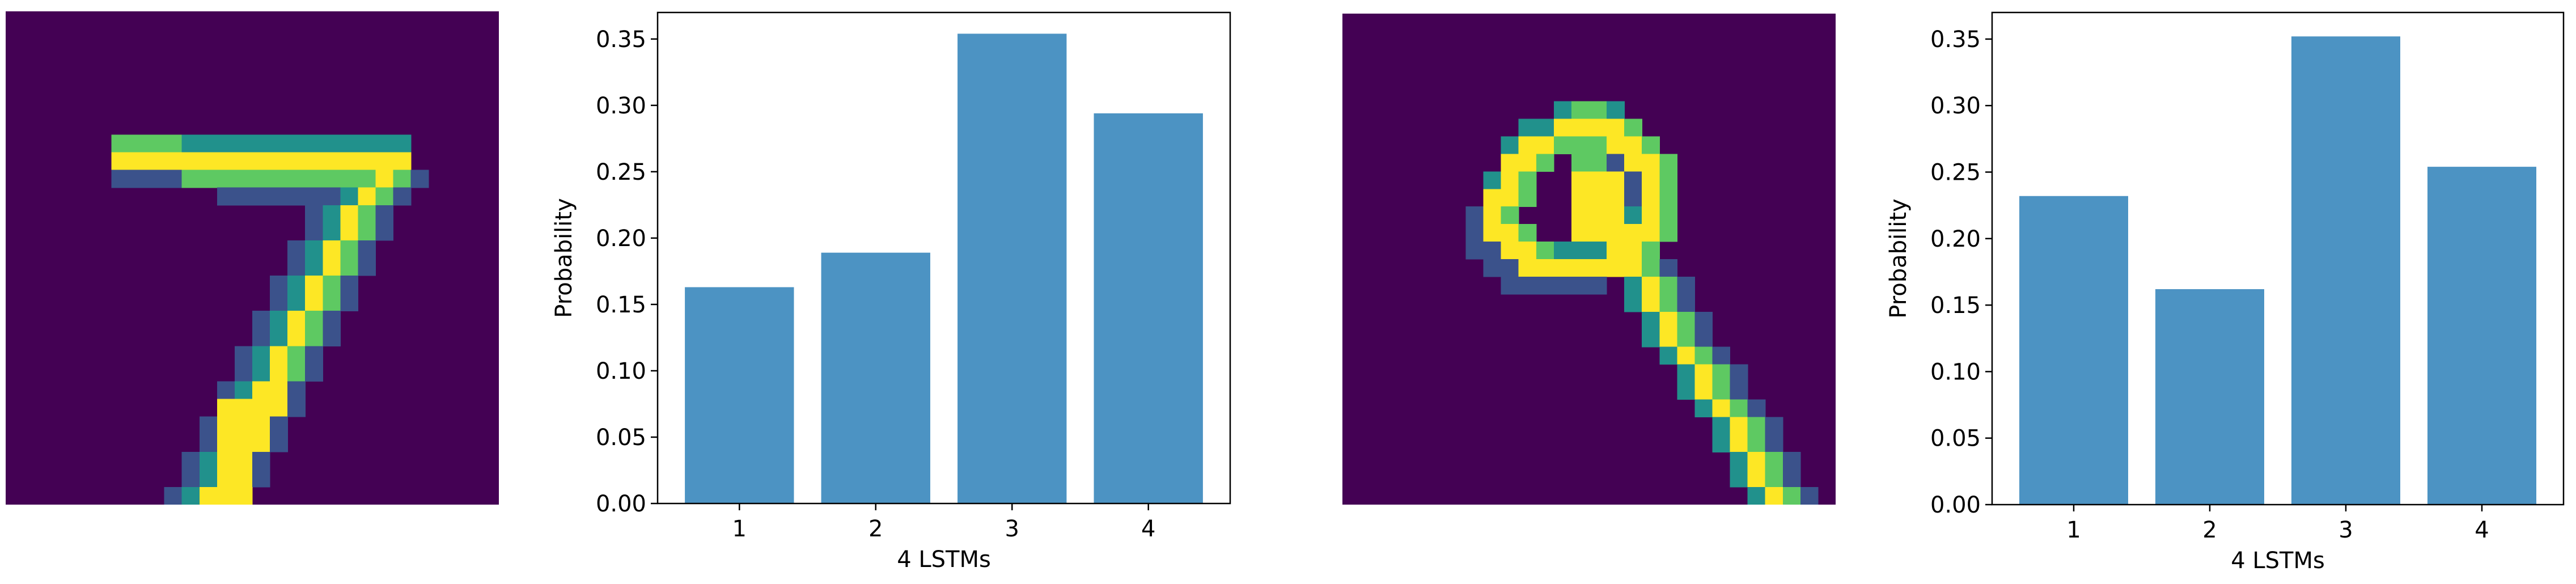  What do you see at coordinates (2073, 530) in the screenshot?
I see `x-tick-label: 1` at bounding box center [2073, 530].